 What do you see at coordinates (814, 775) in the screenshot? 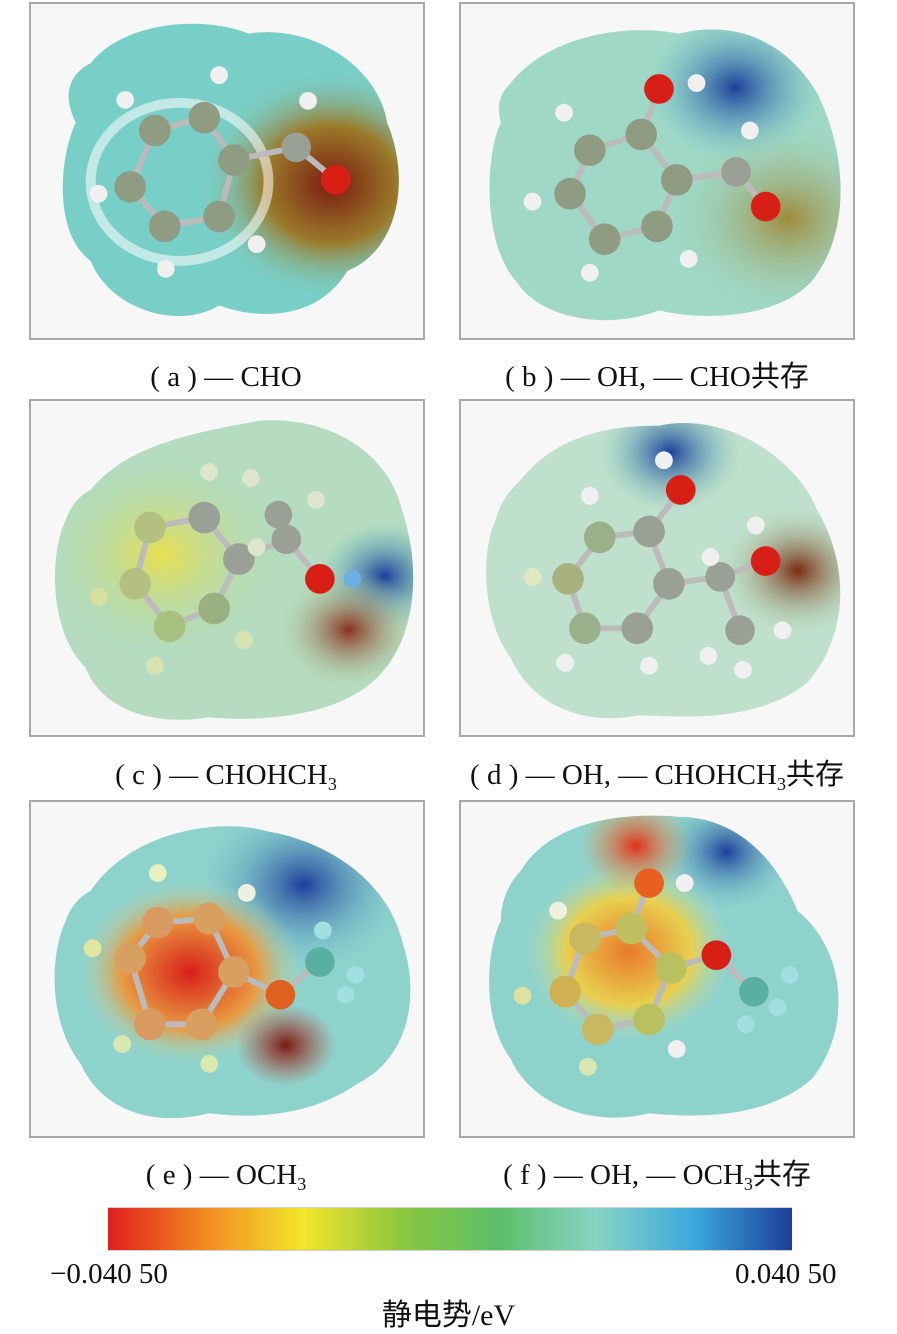
I see `caption-d-suffix: 共存` at bounding box center [814, 775].